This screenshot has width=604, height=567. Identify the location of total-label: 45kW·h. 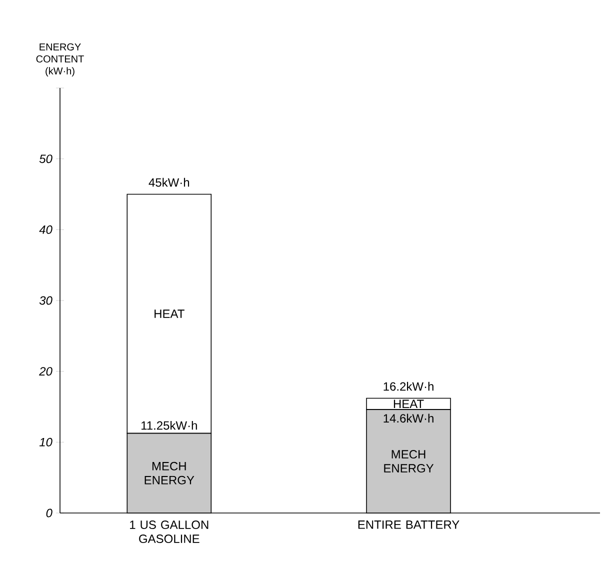
(169, 182).